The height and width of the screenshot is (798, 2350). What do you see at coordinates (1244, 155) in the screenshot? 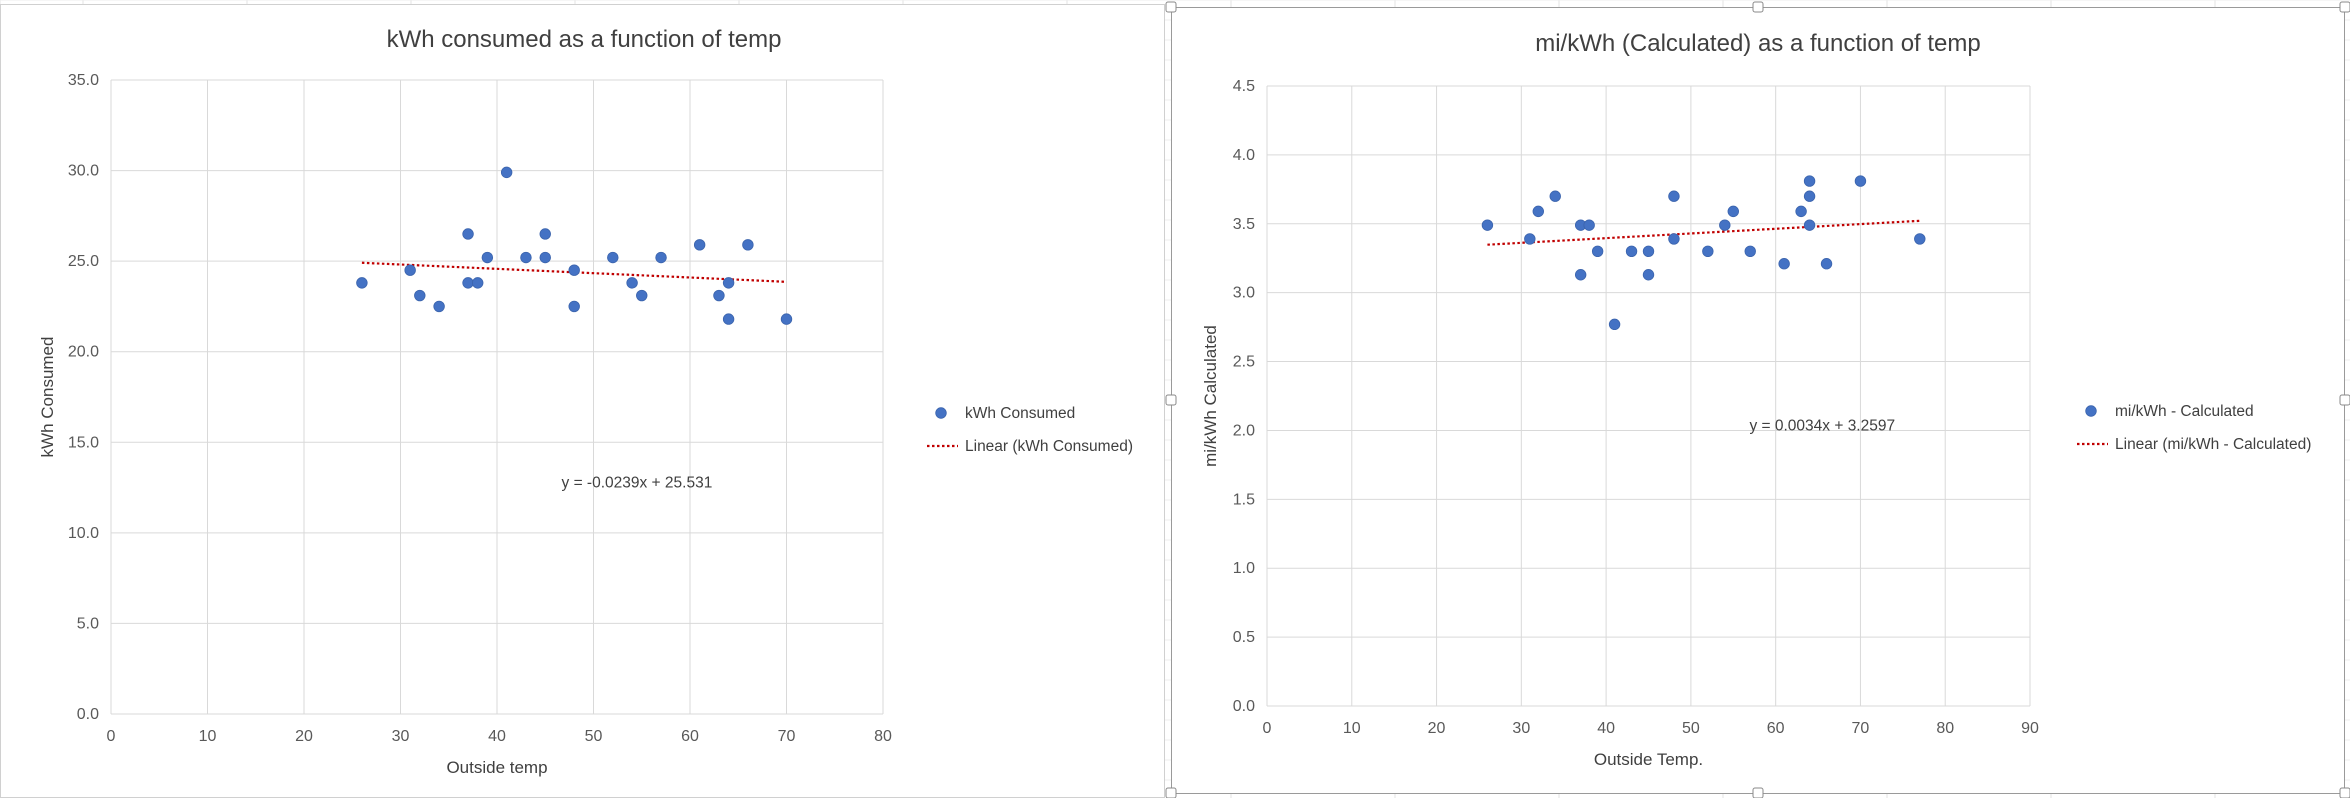
I see `y-tick-label: 4.0` at bounding box center [1244, 155].